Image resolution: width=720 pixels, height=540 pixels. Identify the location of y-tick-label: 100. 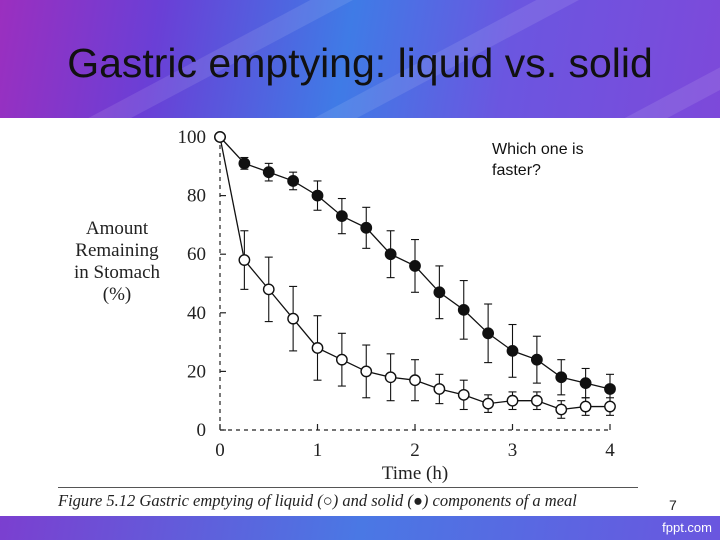
(192, 137).